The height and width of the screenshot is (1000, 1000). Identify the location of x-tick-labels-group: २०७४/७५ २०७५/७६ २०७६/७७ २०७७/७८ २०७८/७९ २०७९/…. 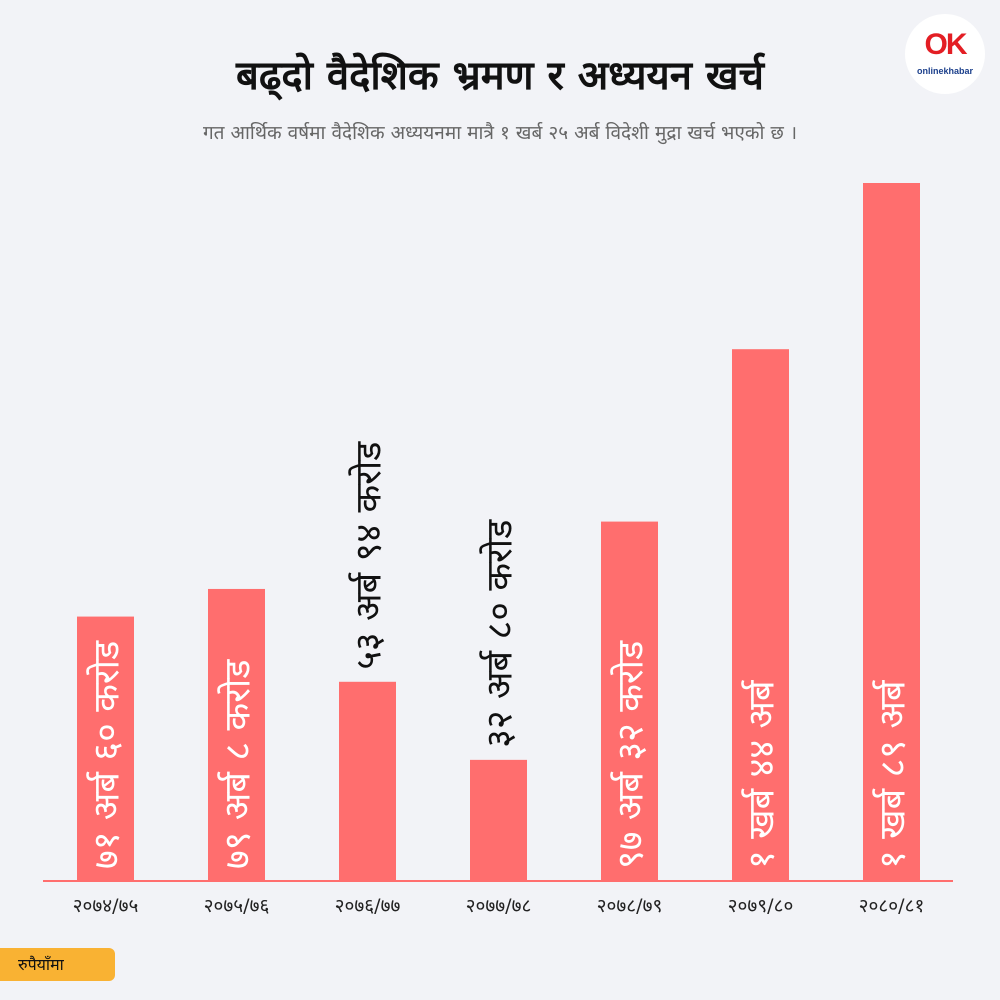
(499, 906).